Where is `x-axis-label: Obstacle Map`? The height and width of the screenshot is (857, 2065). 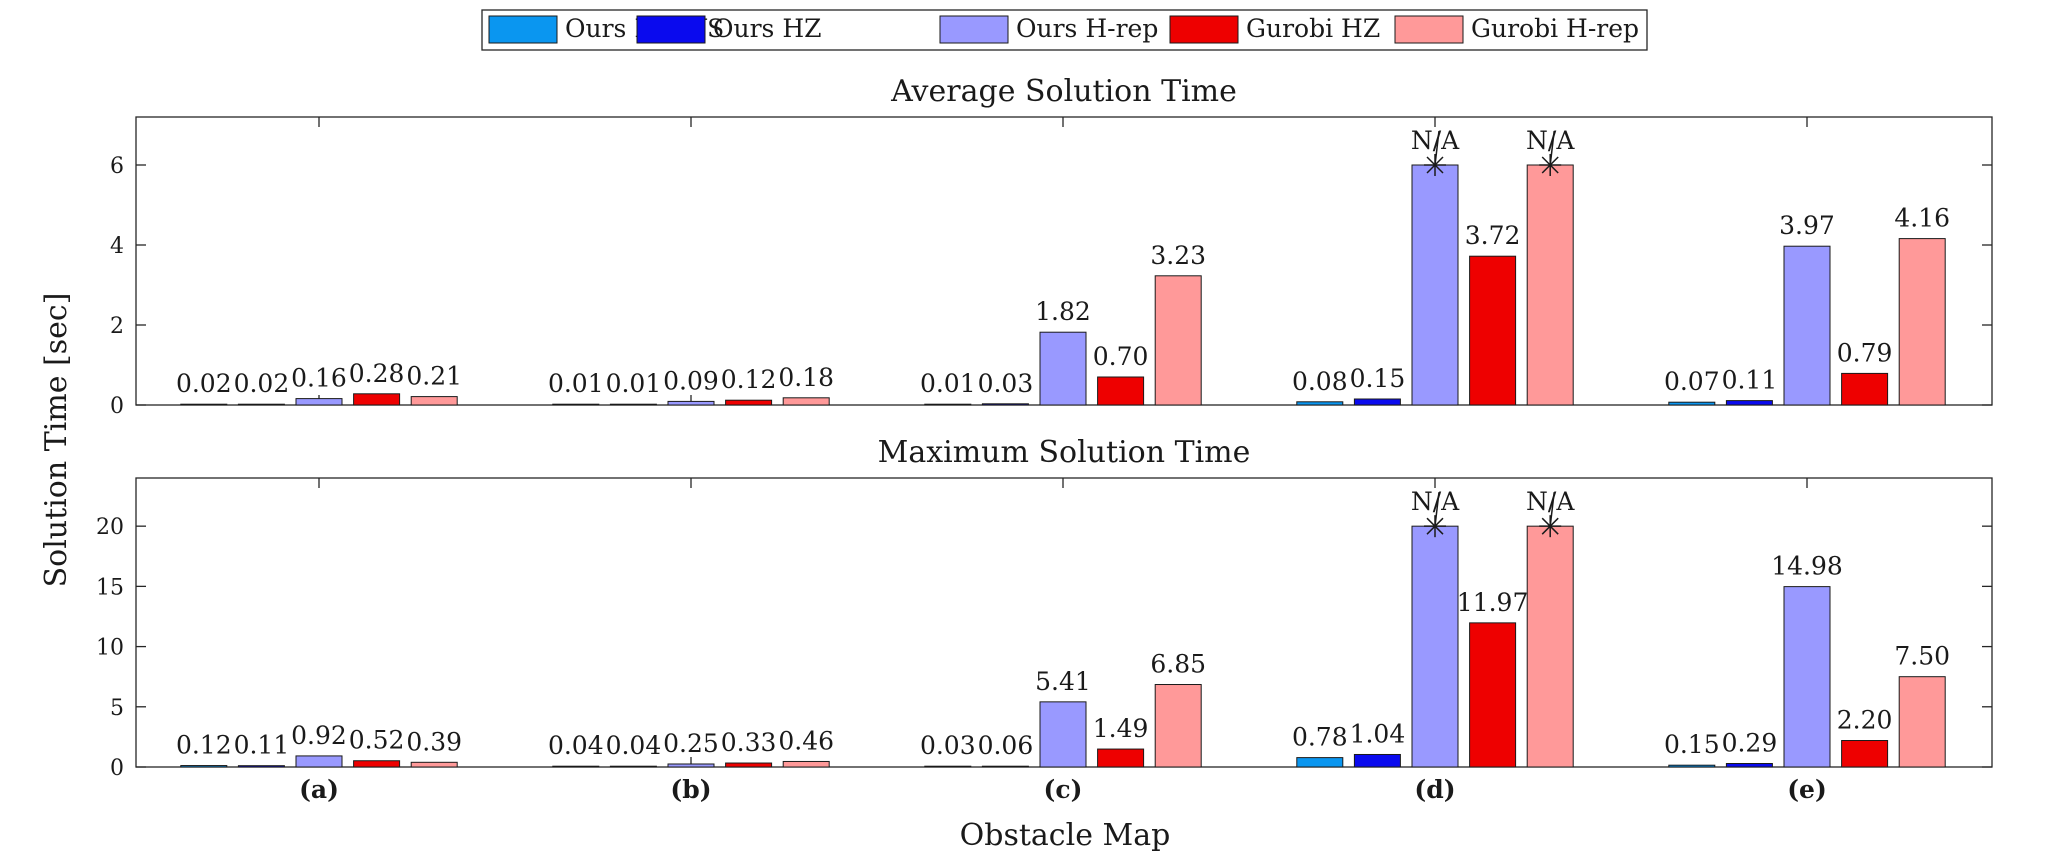
x-axis-label: Obstacle Map is located at coordinates (1065, 835).